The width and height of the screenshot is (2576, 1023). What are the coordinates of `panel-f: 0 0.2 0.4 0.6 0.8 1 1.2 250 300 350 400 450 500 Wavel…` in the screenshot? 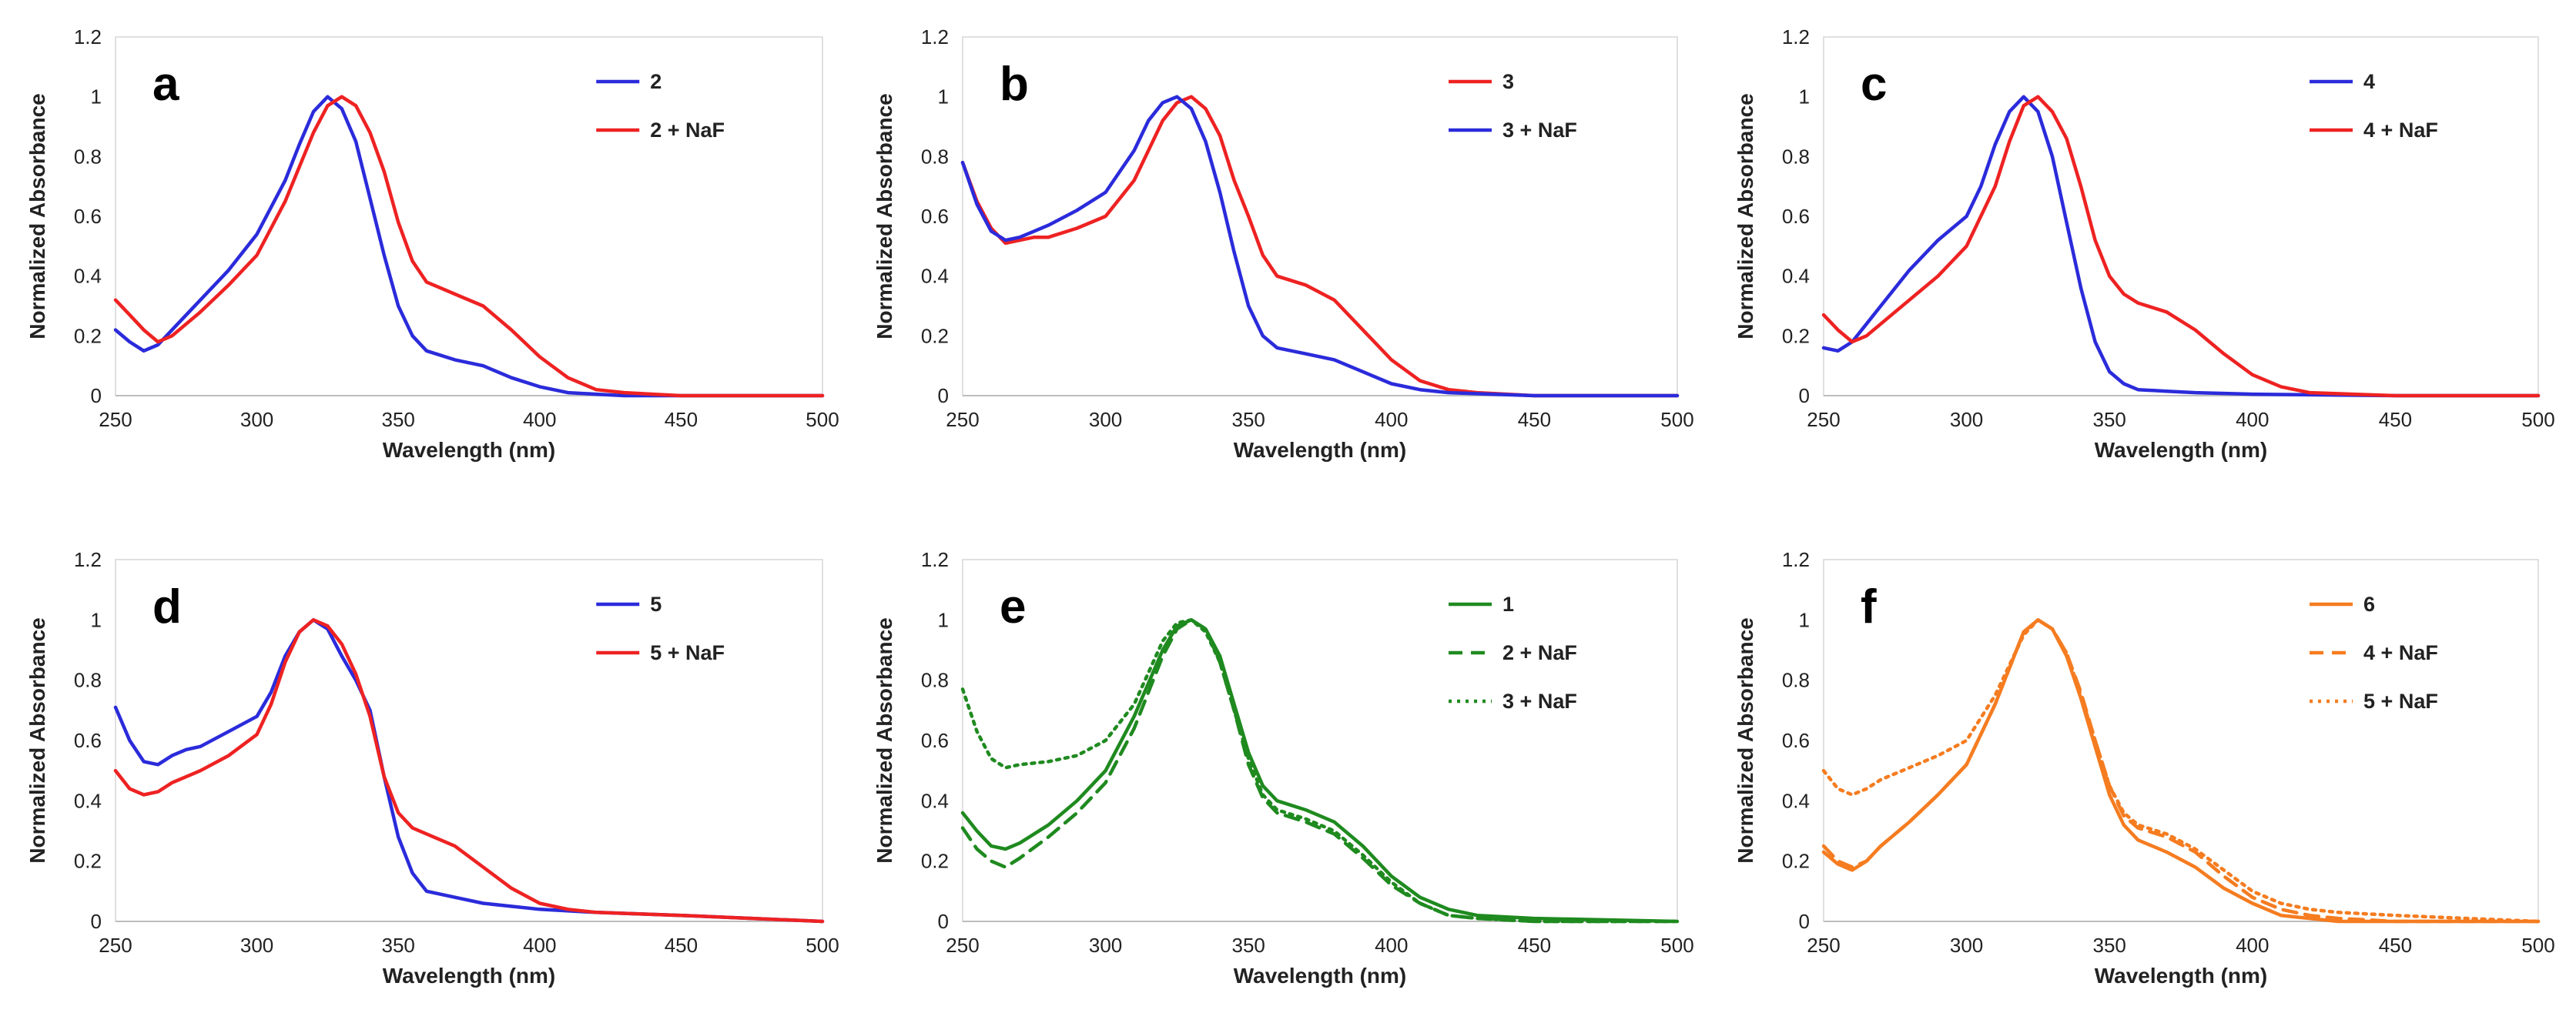 It's located at (2144, 768).